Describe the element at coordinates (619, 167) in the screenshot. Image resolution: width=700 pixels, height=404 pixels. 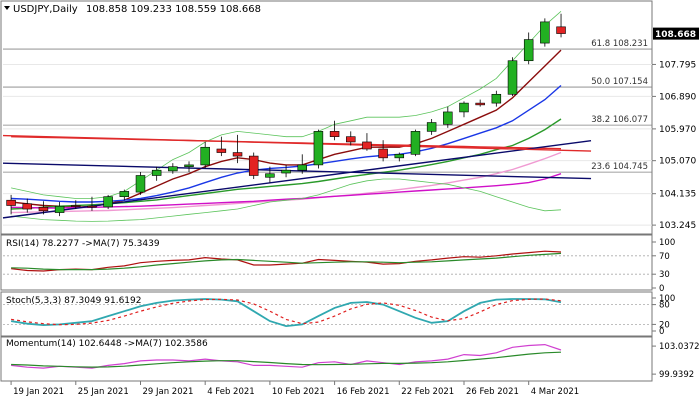
I see `fib-label: 23.6 104.745` at that location.